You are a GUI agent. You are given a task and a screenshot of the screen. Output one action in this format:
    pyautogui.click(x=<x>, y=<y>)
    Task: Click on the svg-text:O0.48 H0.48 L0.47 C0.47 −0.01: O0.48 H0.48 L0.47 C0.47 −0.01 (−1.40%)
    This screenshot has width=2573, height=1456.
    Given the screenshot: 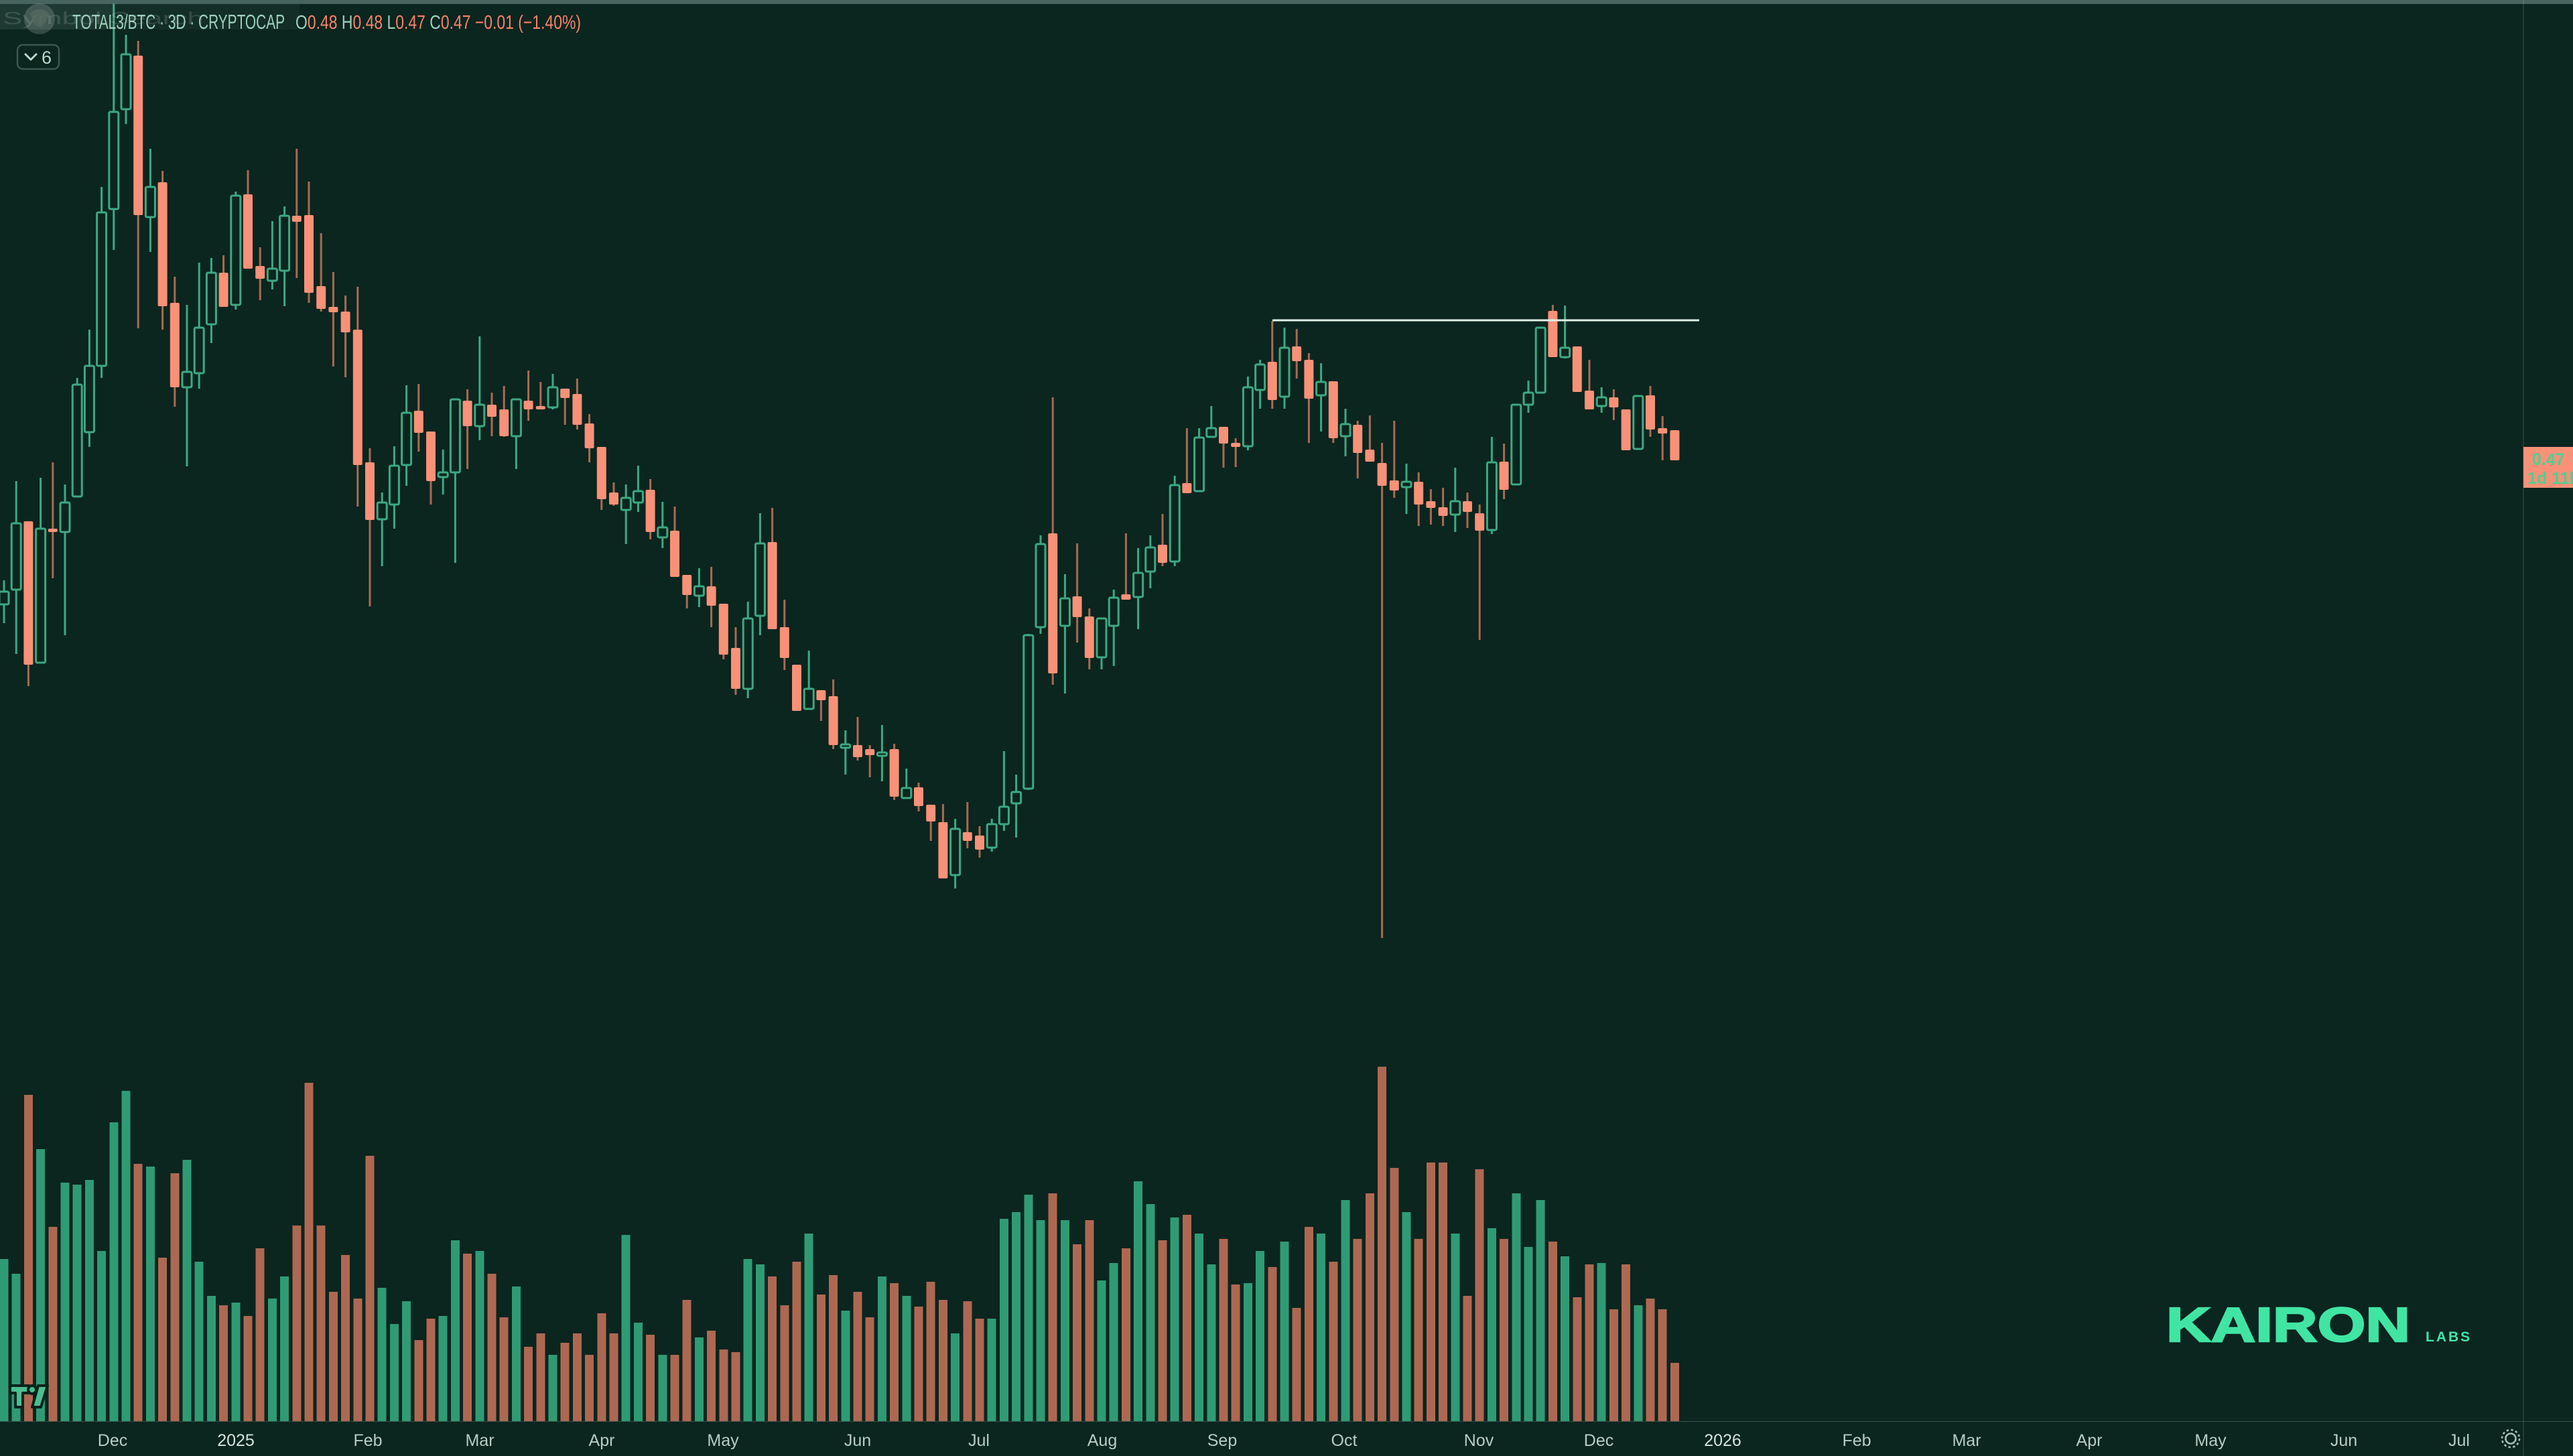 What is the action you would take?
    pyautogui.click(x=438, y=23)
    